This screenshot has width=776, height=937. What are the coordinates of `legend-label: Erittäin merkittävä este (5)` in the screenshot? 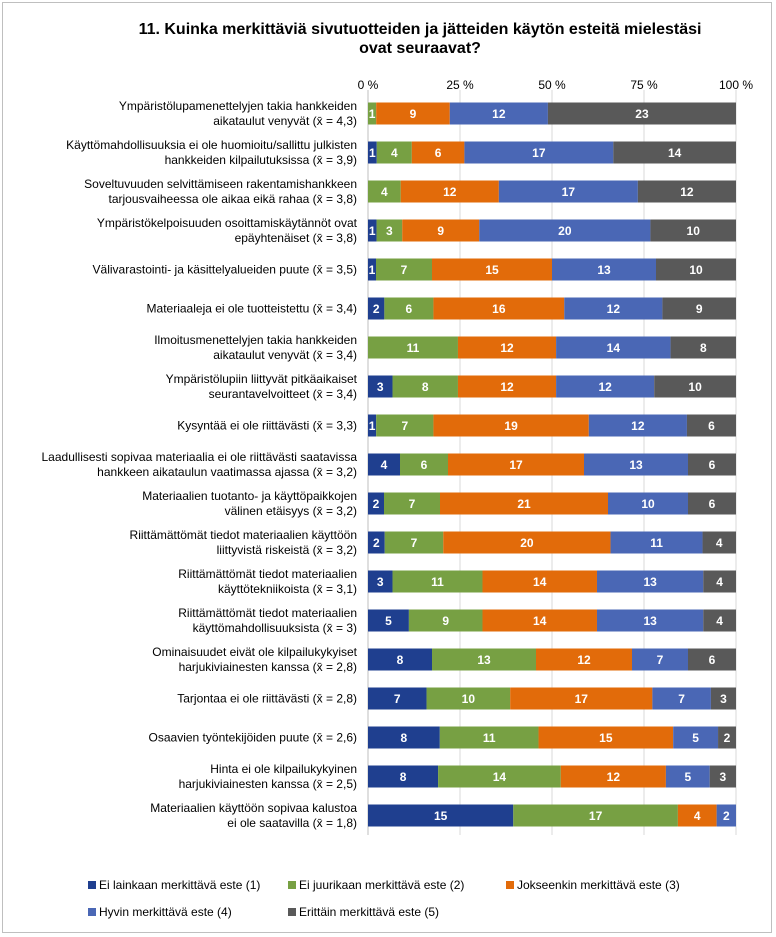 It's located at (369, 912).